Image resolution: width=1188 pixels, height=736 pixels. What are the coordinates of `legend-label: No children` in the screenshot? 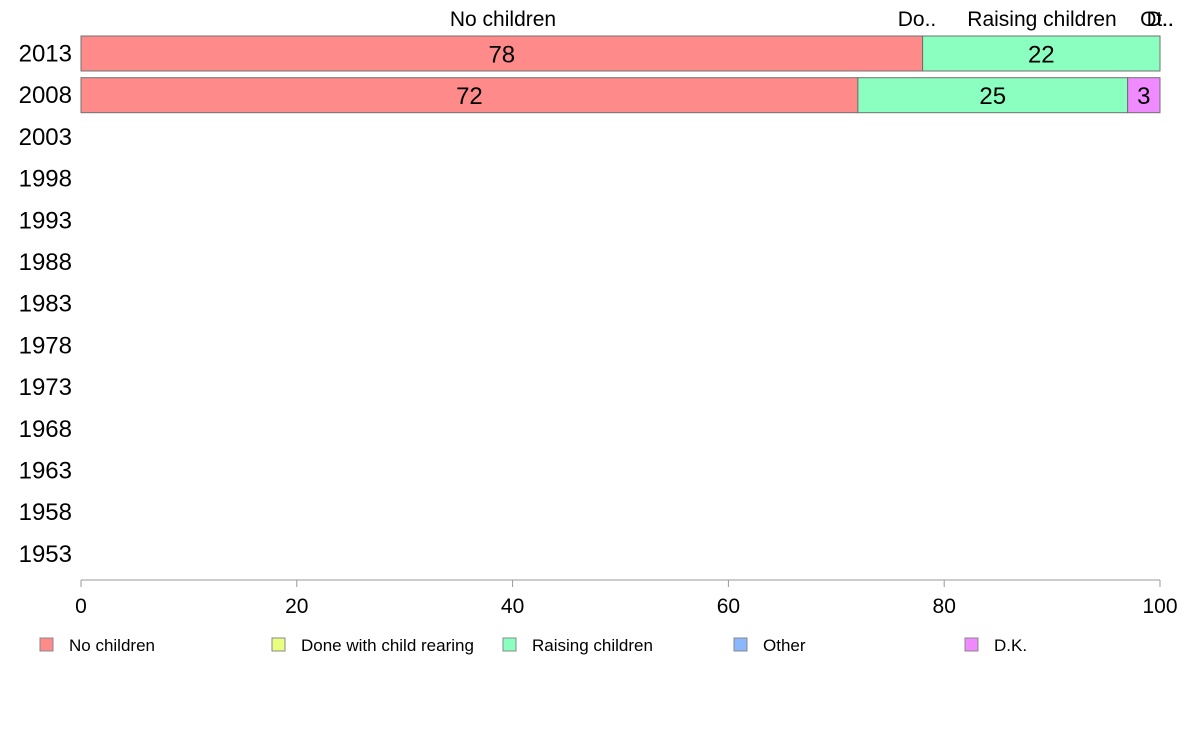 It's located at (112, 645).